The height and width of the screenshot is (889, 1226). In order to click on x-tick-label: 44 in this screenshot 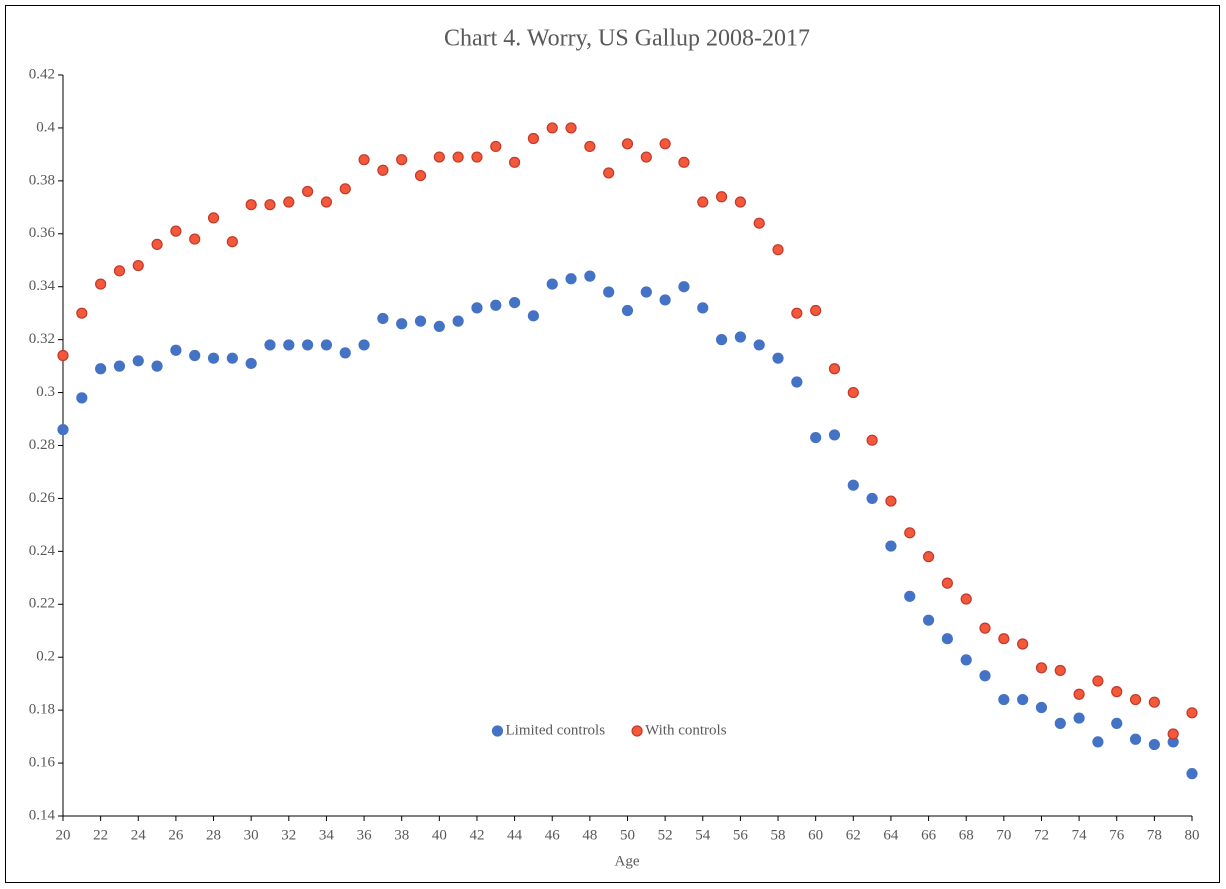, I will do `click(515, 835)`.